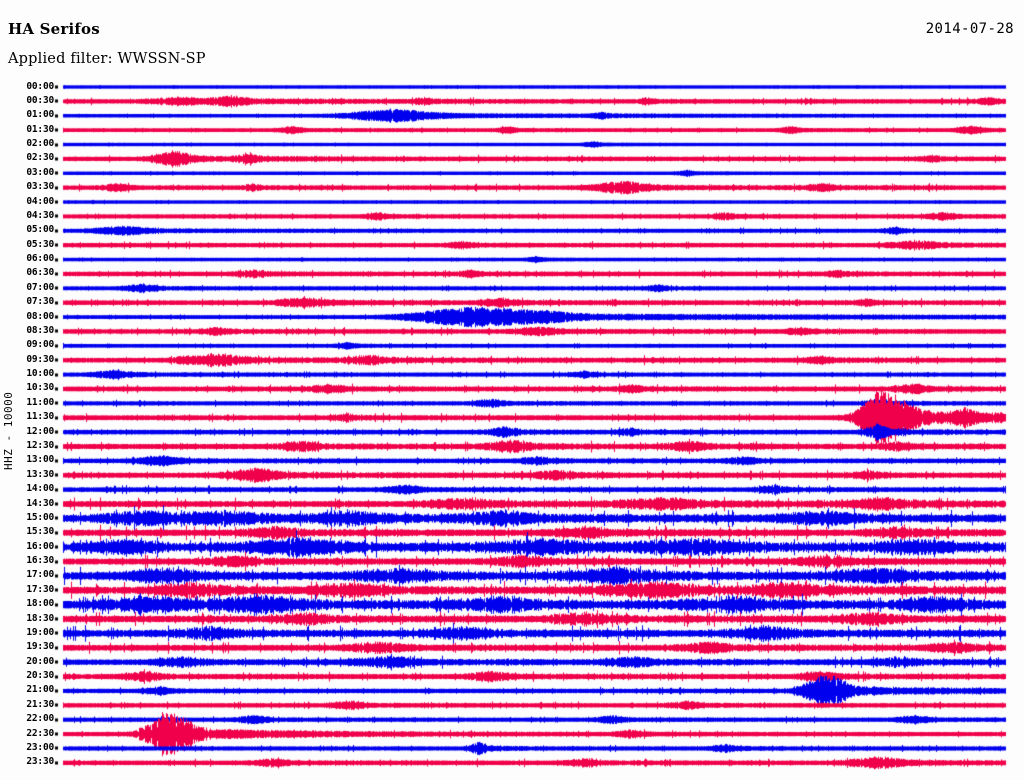 The width and height of the screenshot is (1024, 780). I want to click on time-label: 06:00, so click(40, 259).